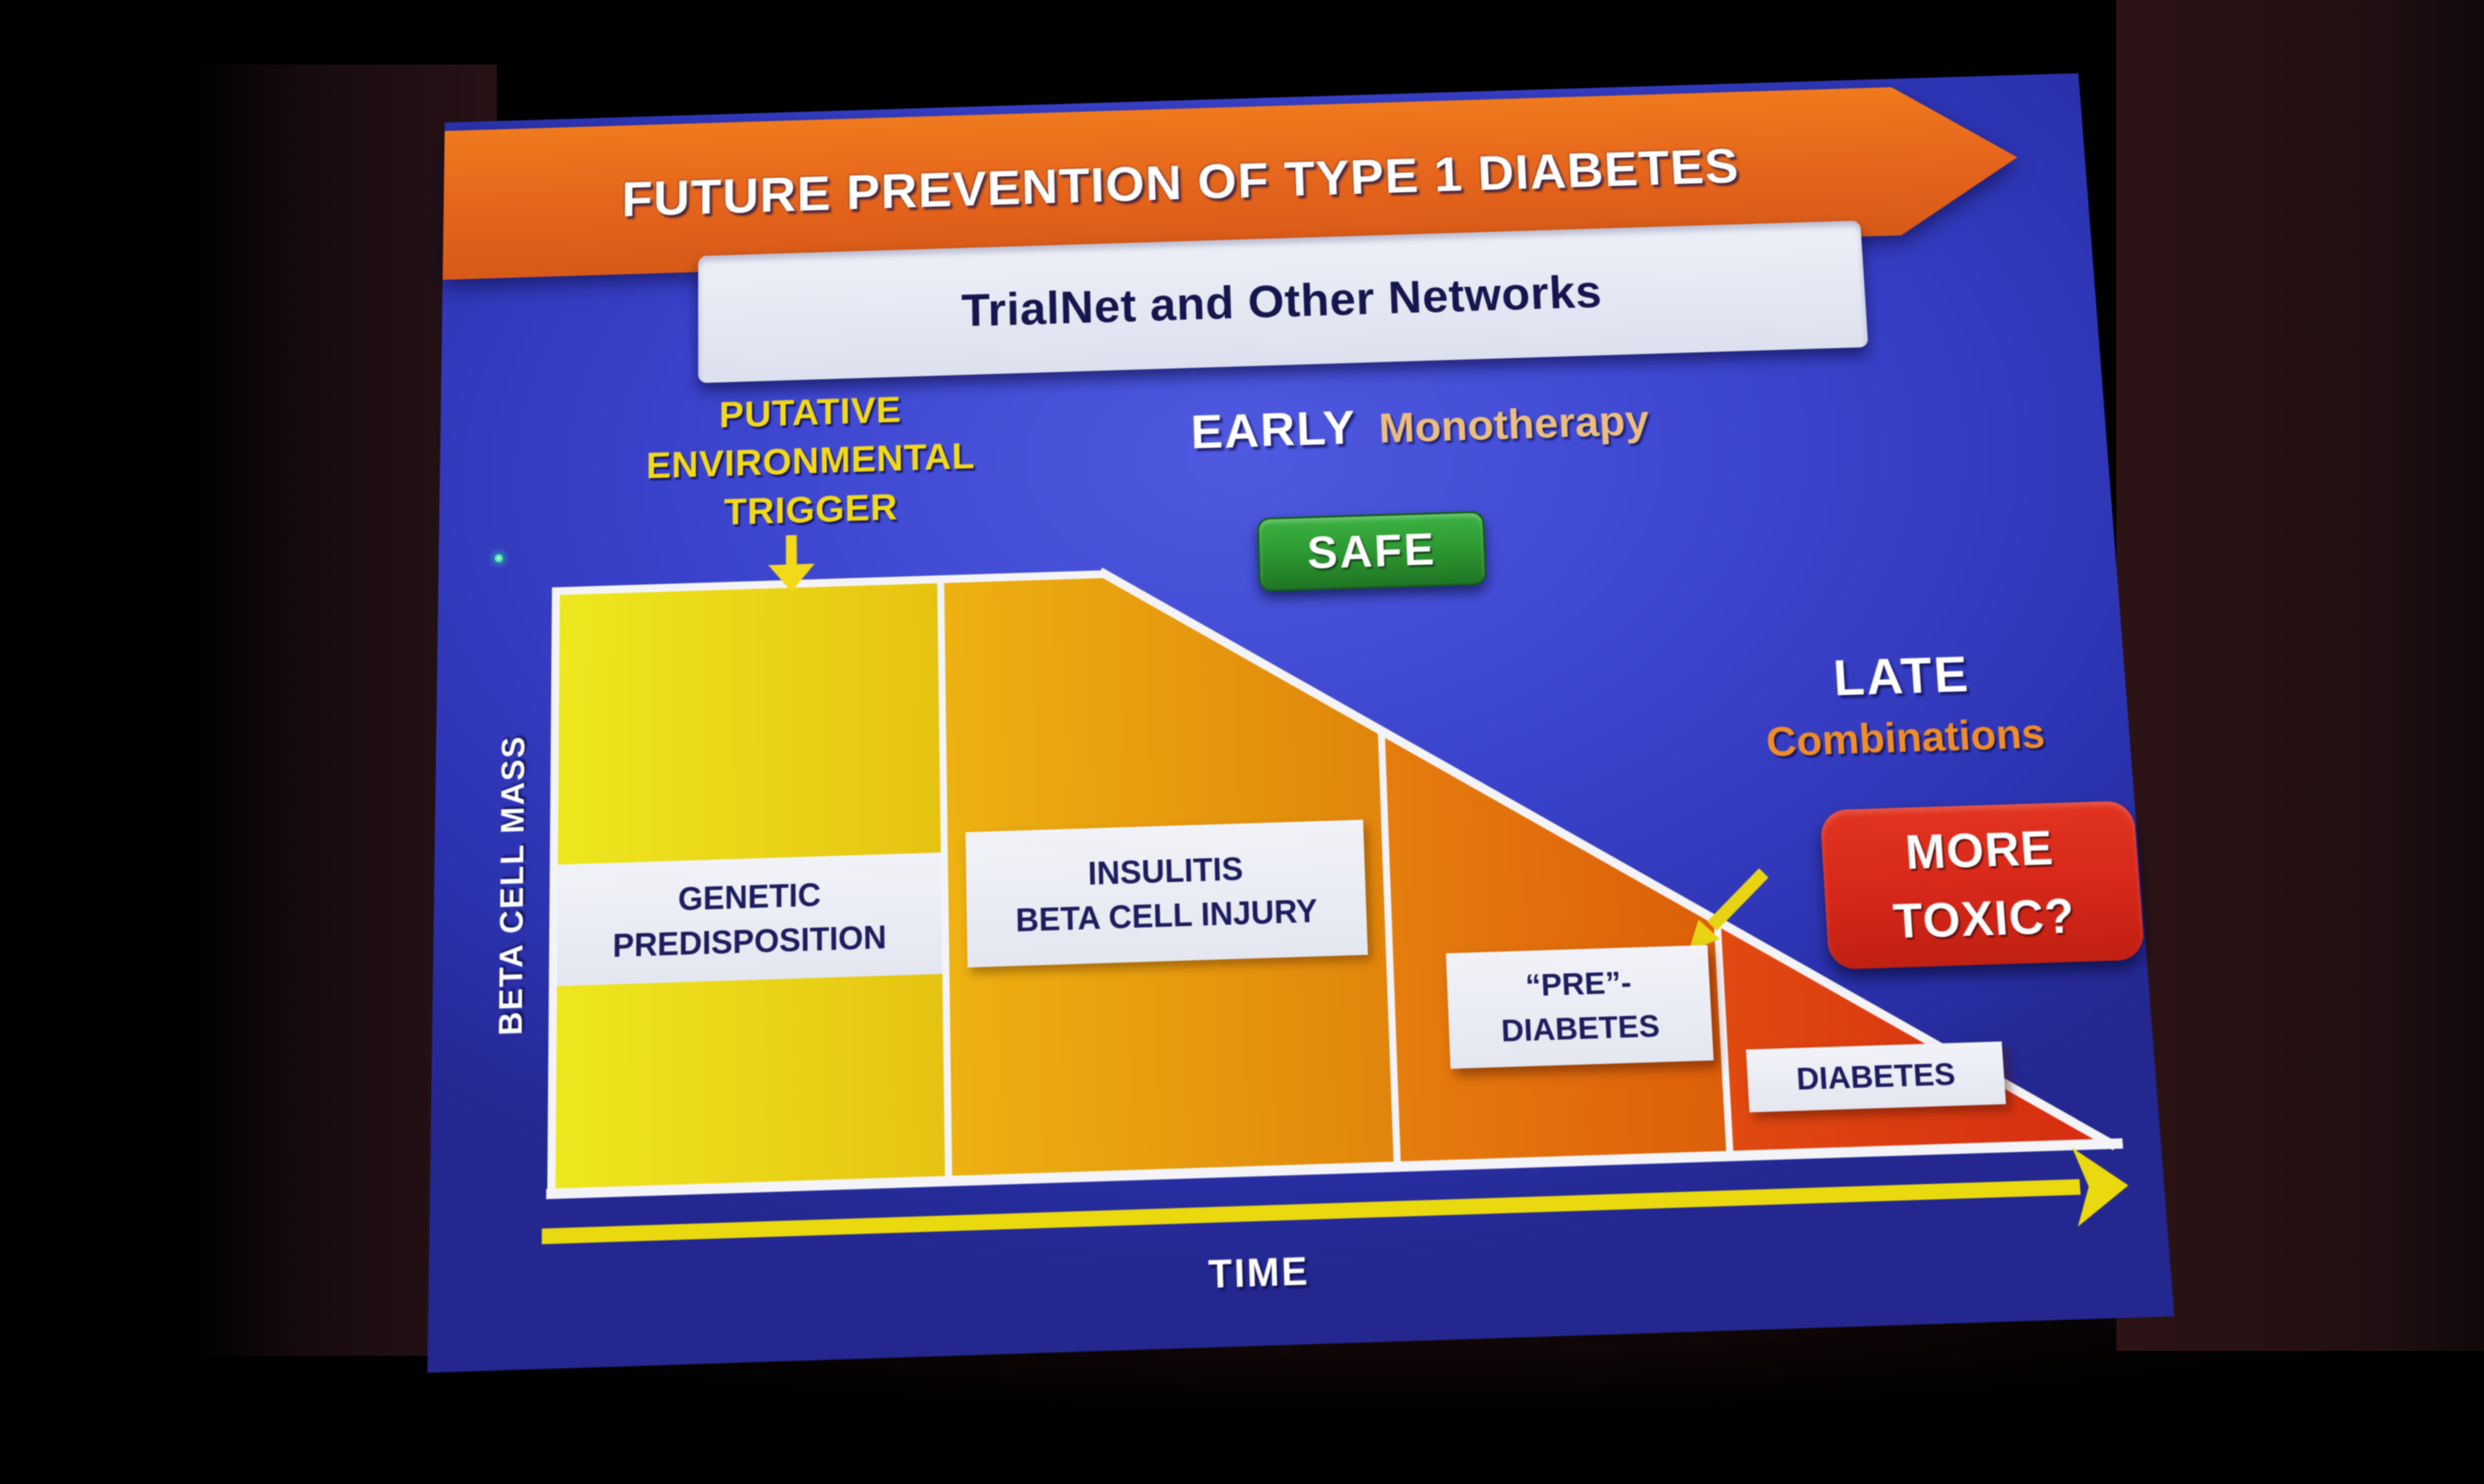  I want to click on slide-title: FUTURE PREVENTION OF TYPE 1 DIABETES, so click(1181, 182).